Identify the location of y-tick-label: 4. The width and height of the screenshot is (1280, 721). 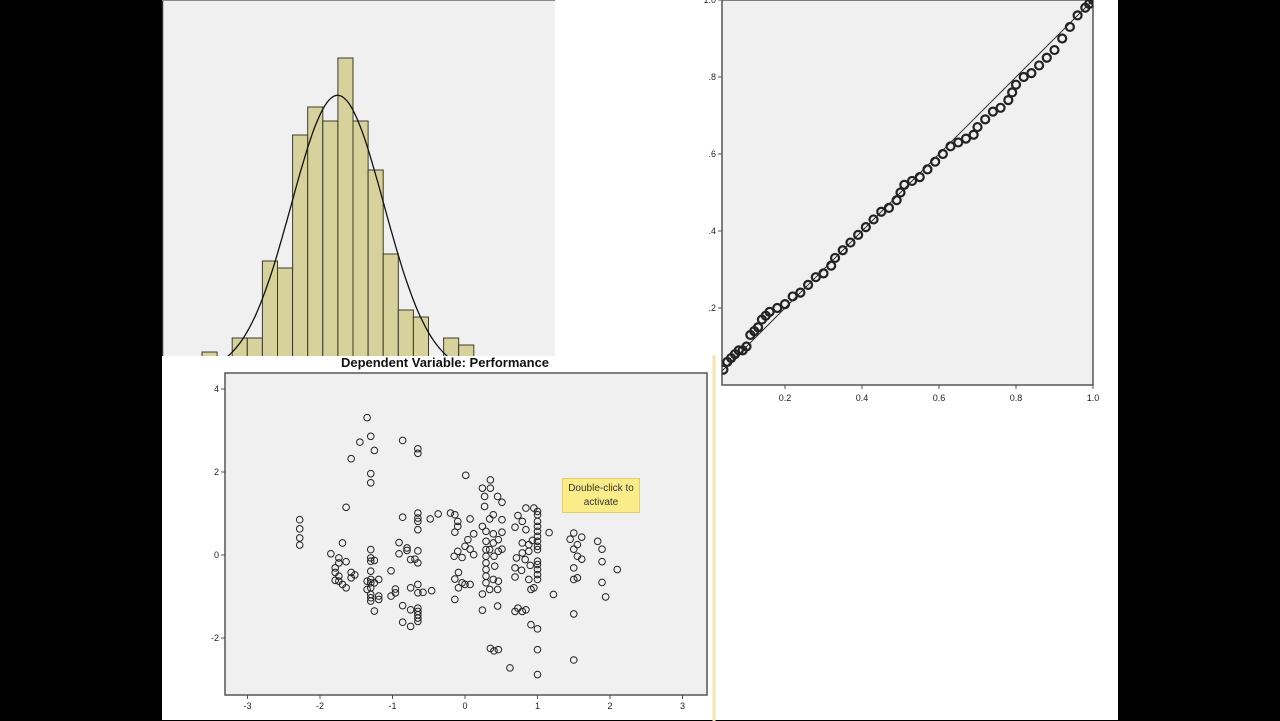
(216, 389).